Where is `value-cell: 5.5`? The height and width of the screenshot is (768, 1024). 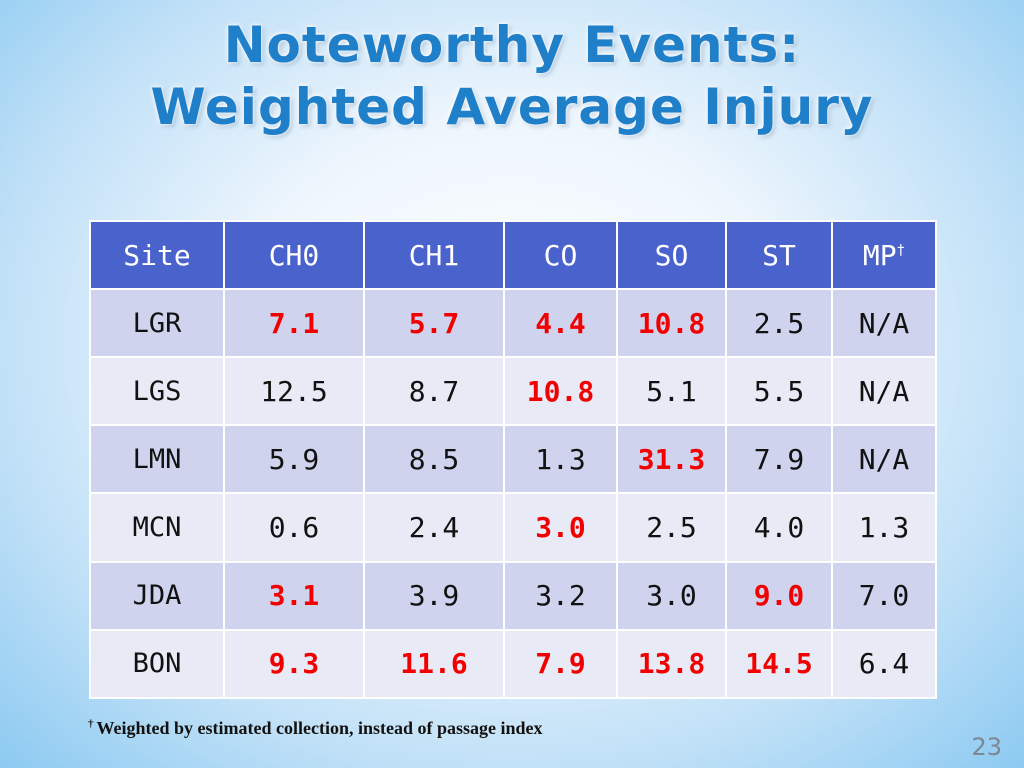 value-cell: 5.5 is located at coordinates (779, 391).